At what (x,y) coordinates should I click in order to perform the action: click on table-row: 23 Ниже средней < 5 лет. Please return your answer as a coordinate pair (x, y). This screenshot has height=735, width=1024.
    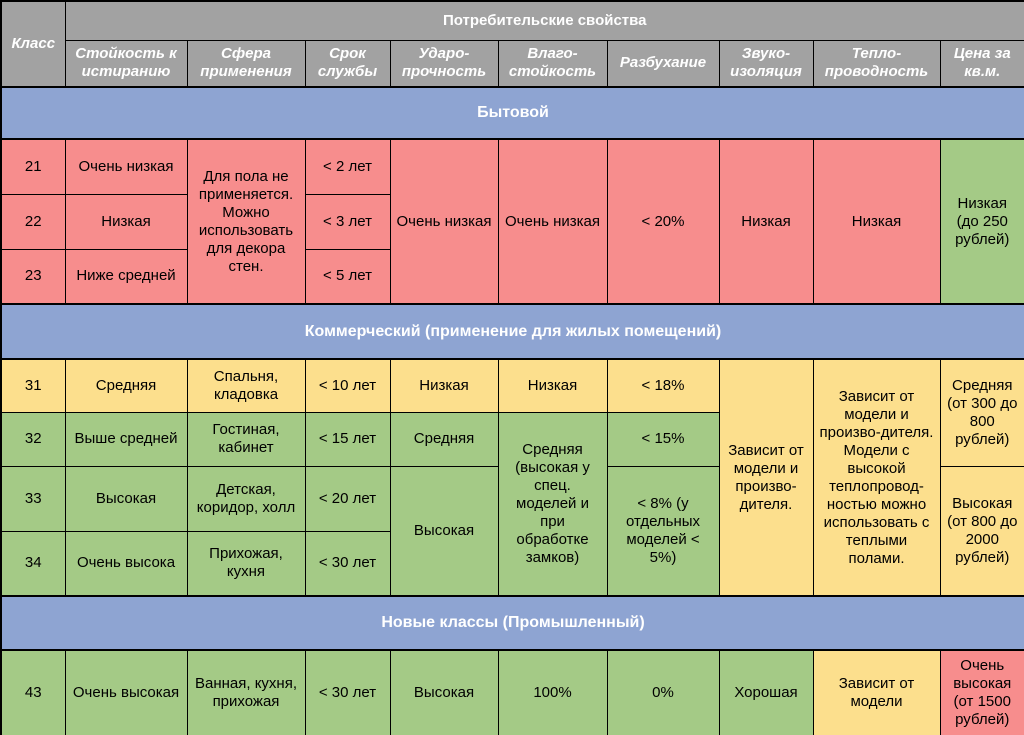
    Looking at the image, I should click on (512, 276).